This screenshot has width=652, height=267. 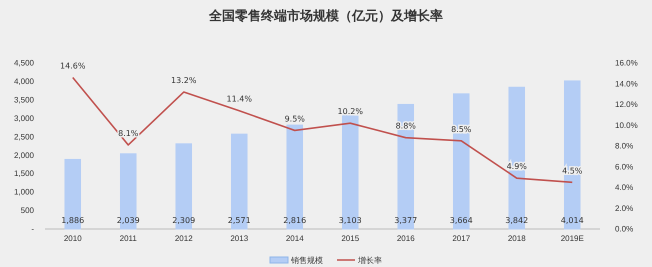 What do you see at coordinates (32, 229) in the screenshot?
I see `y-tick-label: -` at bounding box center [32, 229].